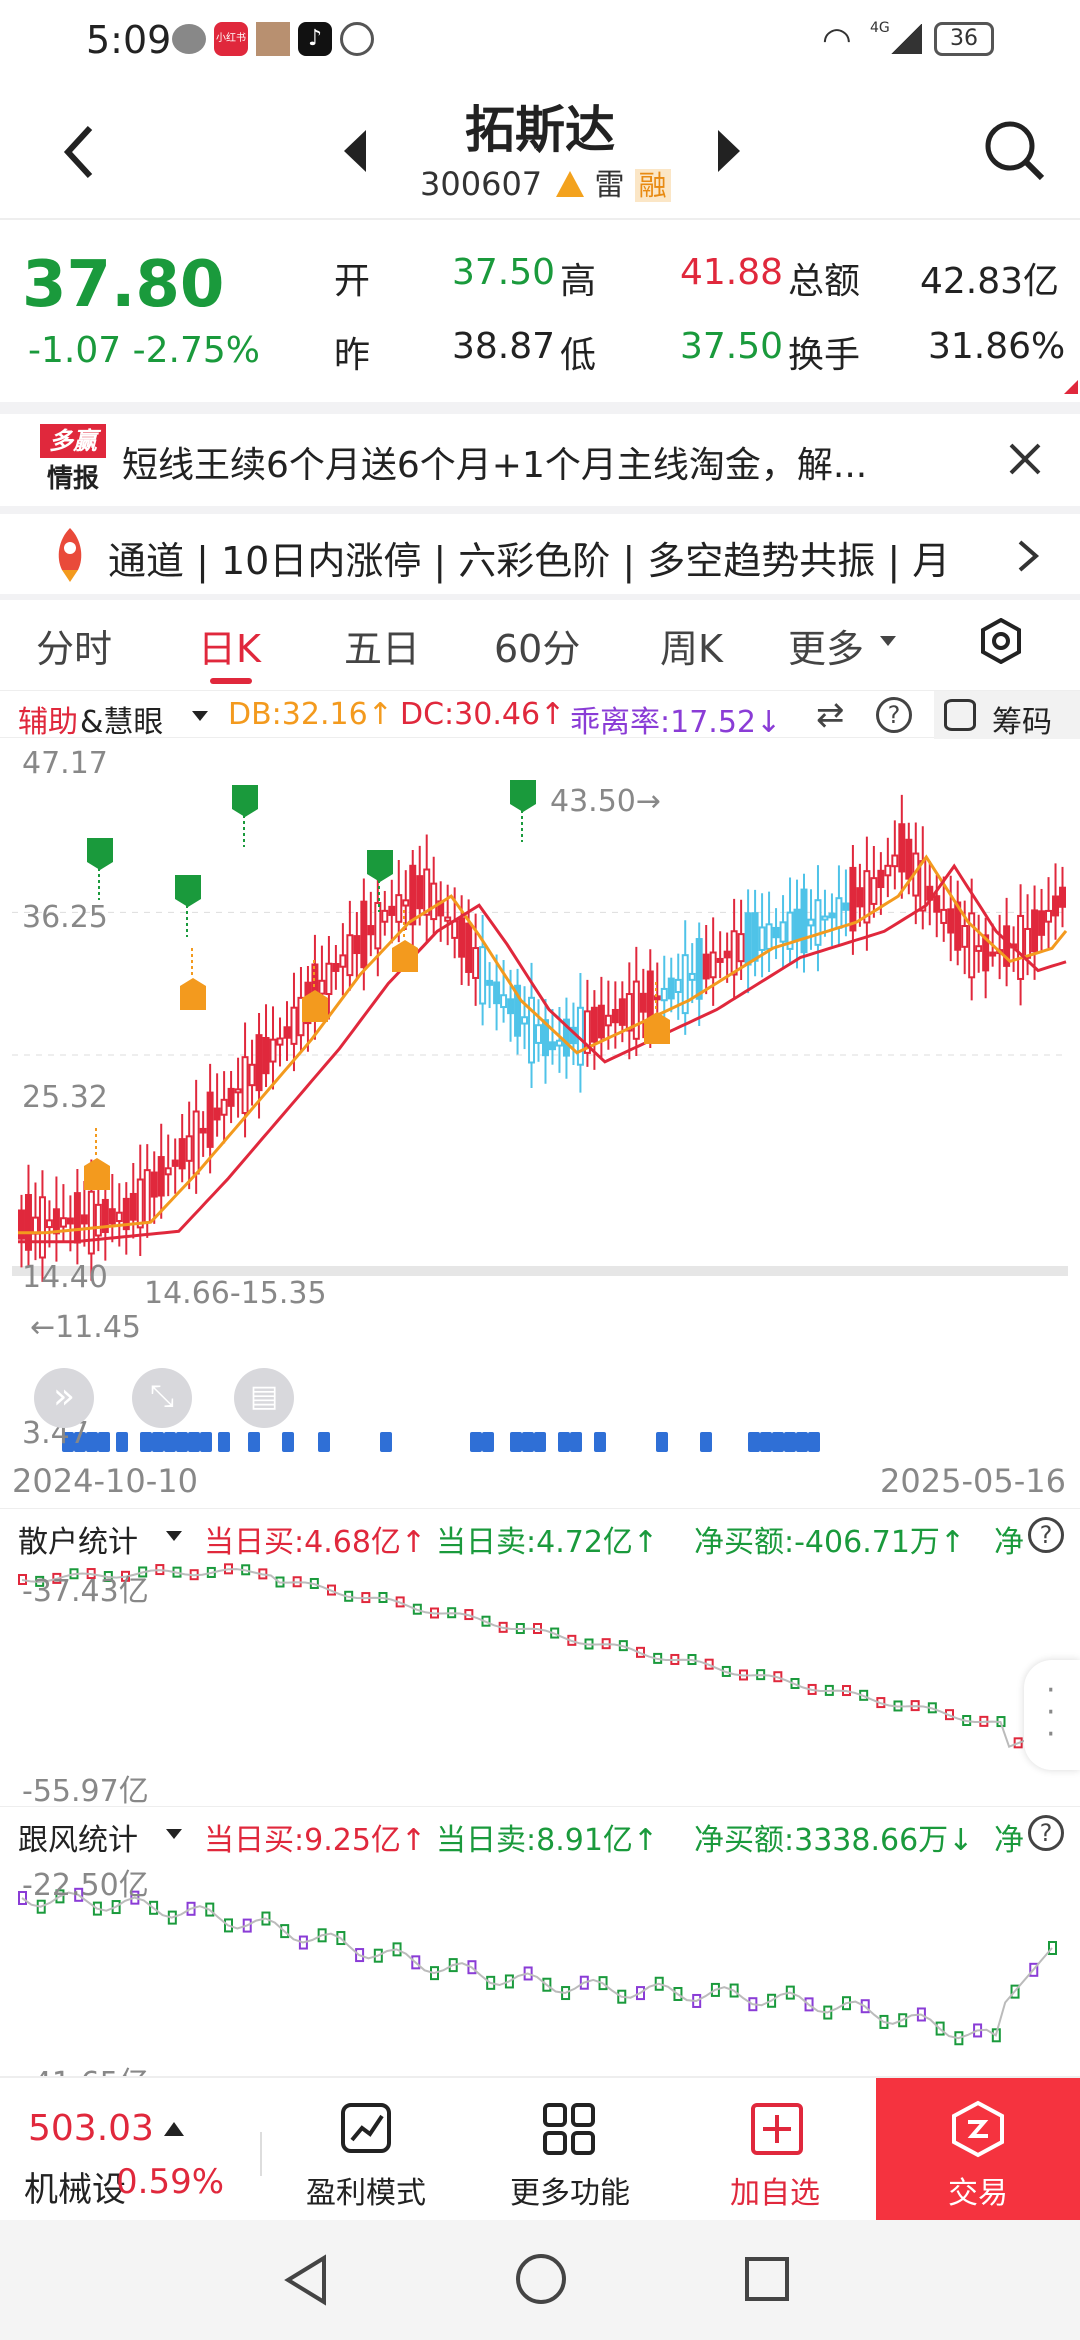  I want to click on search-icon, so click(1014, 150).